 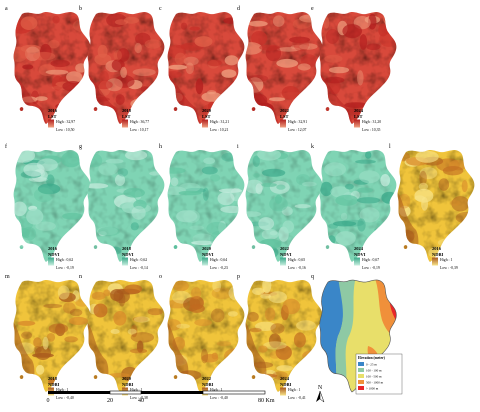 What do you see at coordinates (138, 260) in the screenshot?
I see `legend-high: High : 0,62` at bounding box center [138, 260].